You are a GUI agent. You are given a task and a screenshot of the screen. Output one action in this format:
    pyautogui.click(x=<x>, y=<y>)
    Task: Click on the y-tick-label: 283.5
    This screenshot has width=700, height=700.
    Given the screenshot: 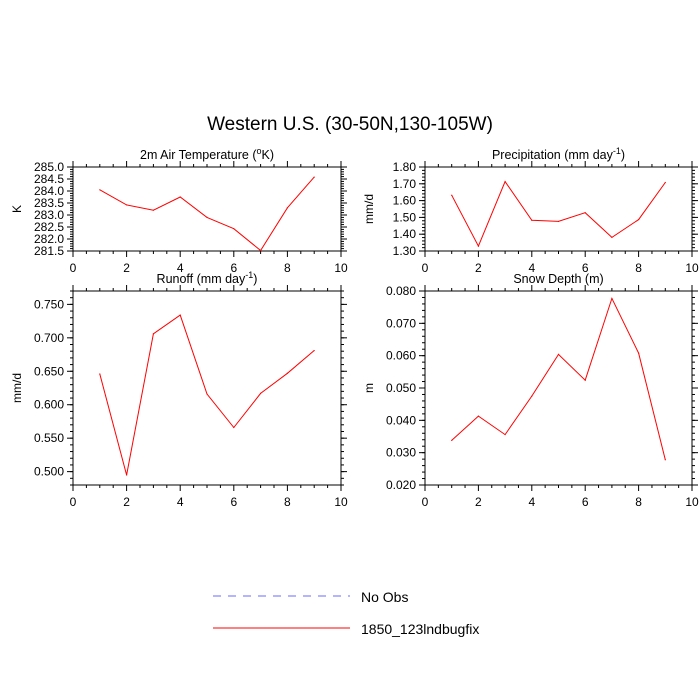 What is the action you would take?
    pyautogui.click(x=49, y=203)
    